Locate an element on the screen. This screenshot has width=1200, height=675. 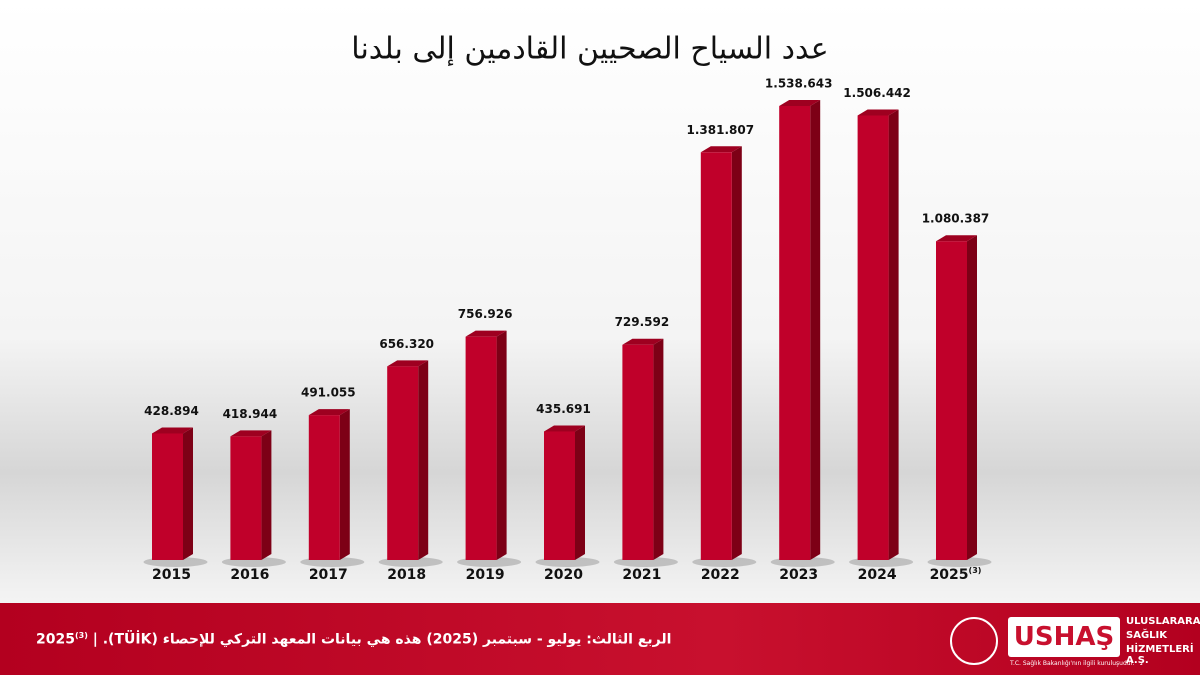
x-tick-label: 2018 is located at coordinates (406, 575).